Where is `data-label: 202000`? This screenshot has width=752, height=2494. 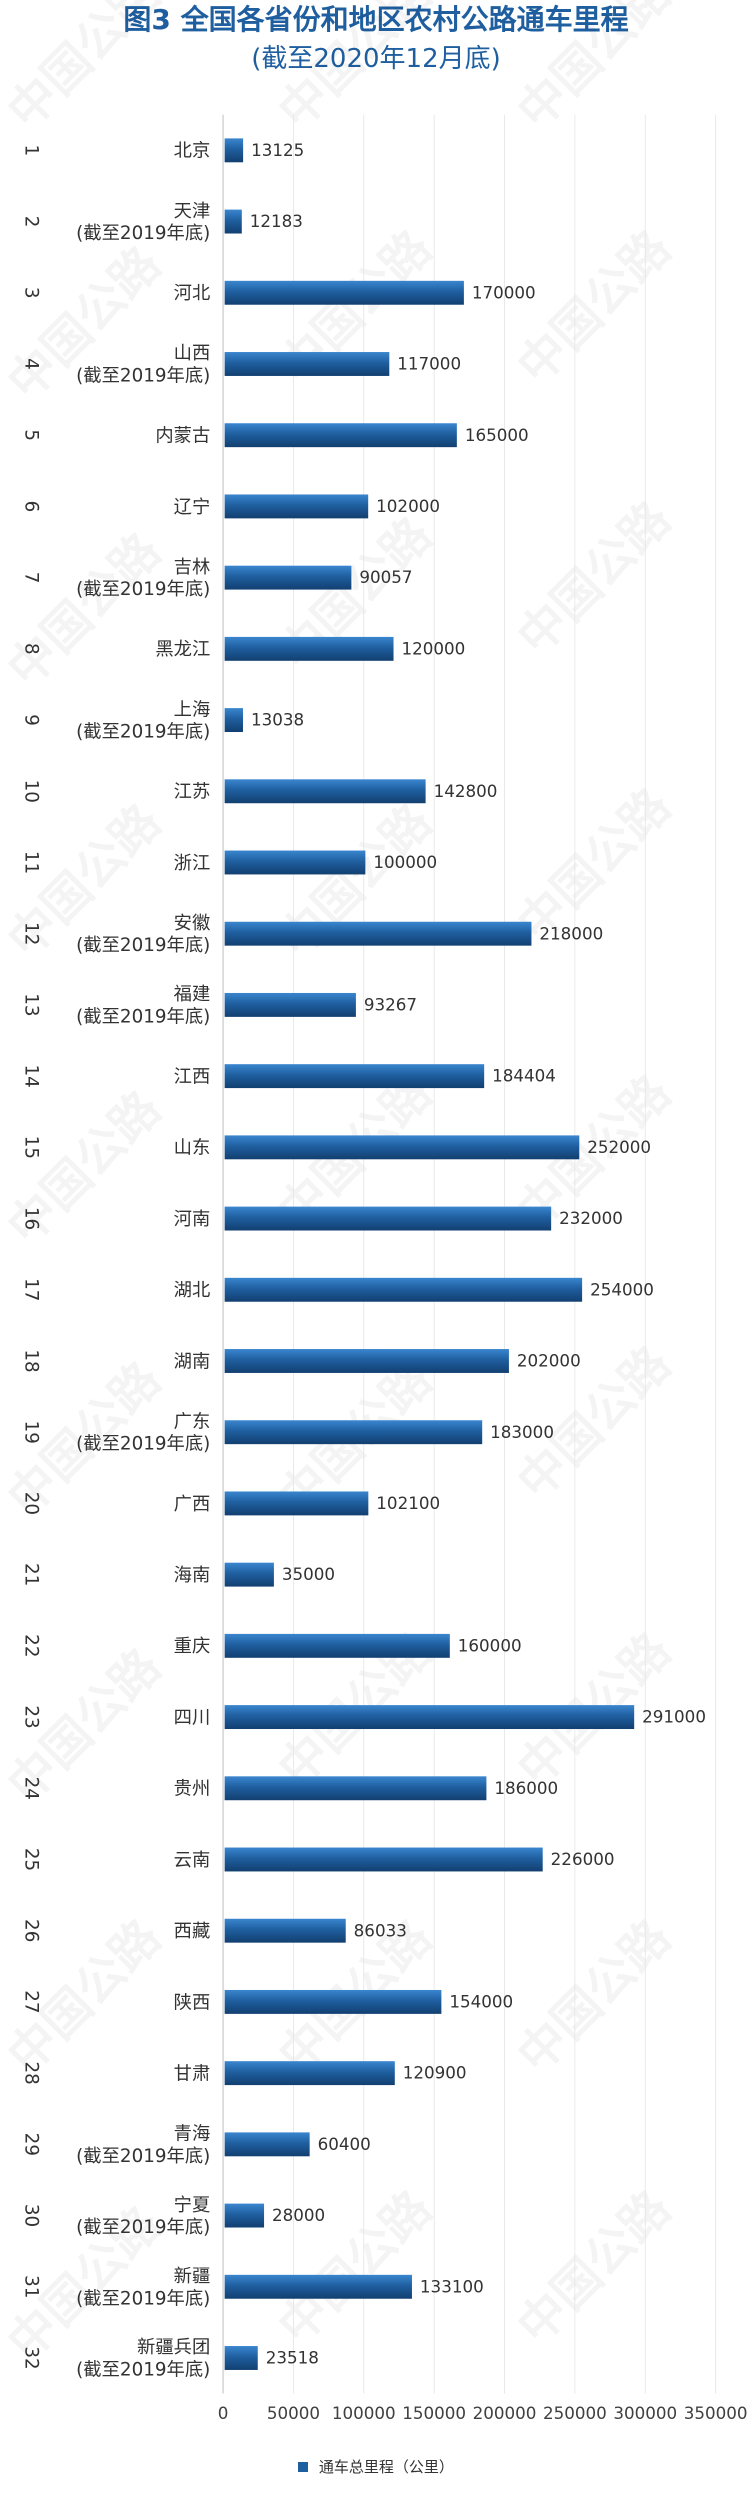
data-label: 202000 is located at coordinates (549, 1361).